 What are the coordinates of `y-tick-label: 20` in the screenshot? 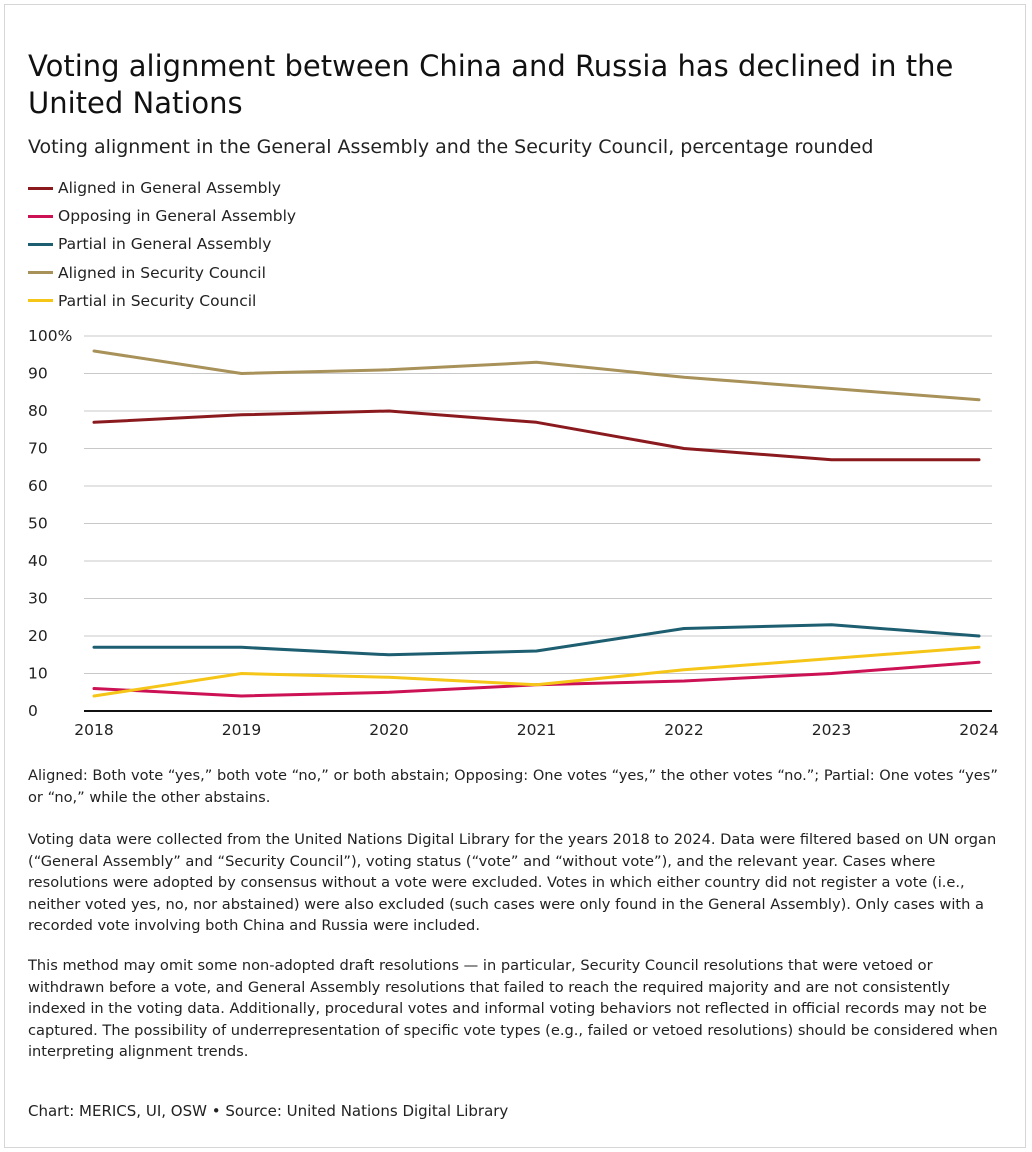 It's located at (38, 636).